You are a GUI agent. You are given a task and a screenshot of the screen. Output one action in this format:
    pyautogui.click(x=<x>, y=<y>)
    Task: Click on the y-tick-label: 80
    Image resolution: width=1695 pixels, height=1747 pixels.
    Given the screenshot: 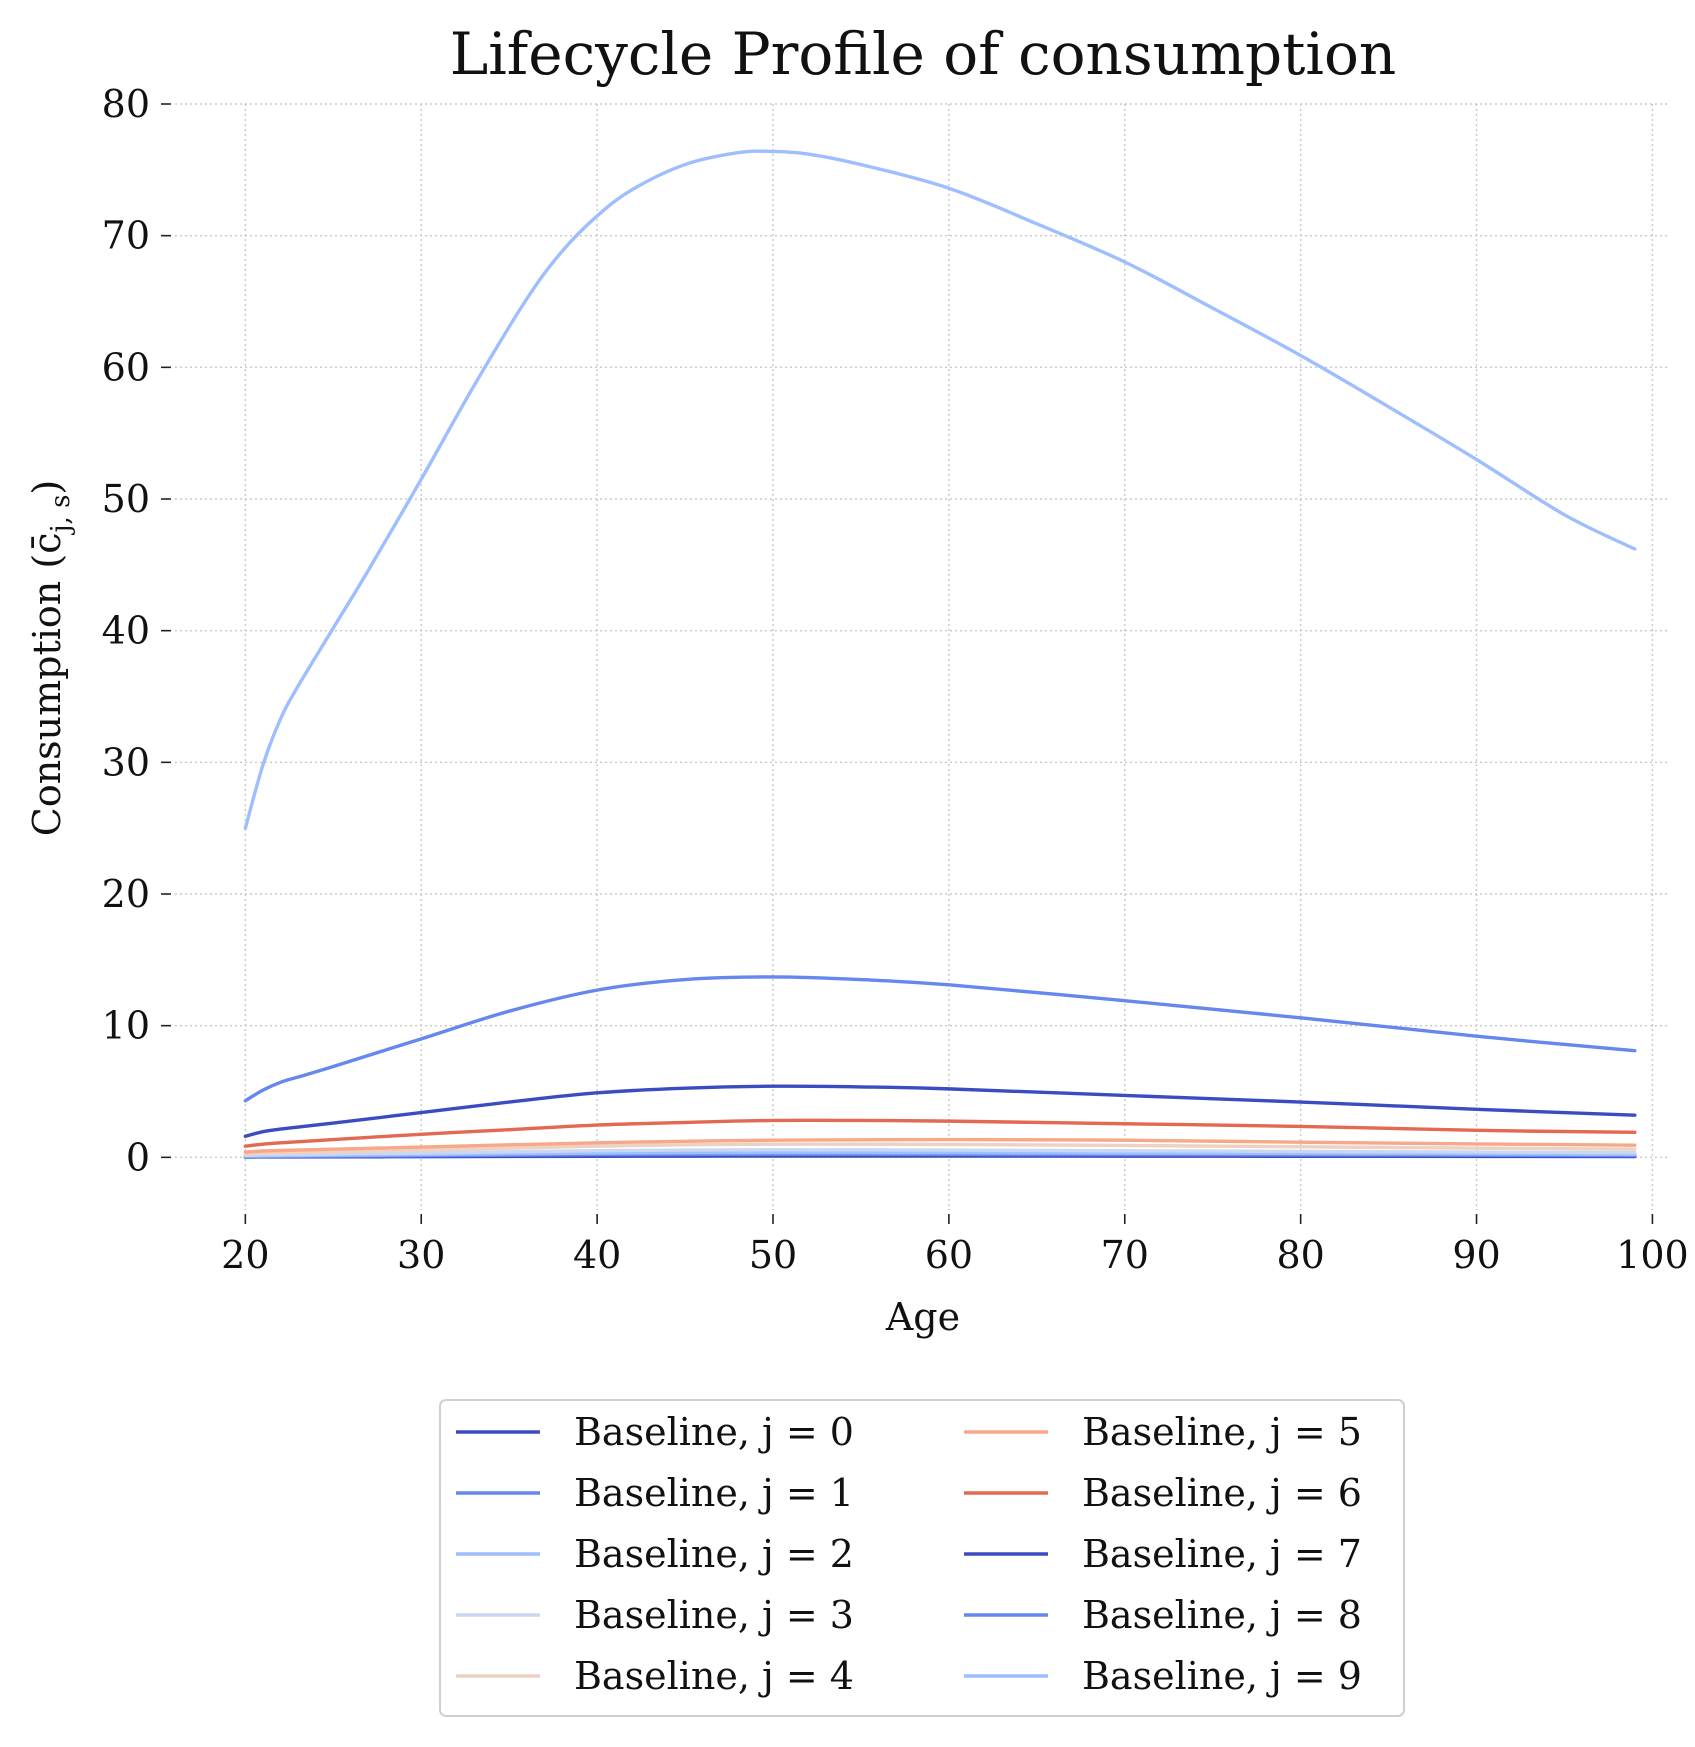 What is the action you would take?
    pyautogui.click(x=126, y=104)
    